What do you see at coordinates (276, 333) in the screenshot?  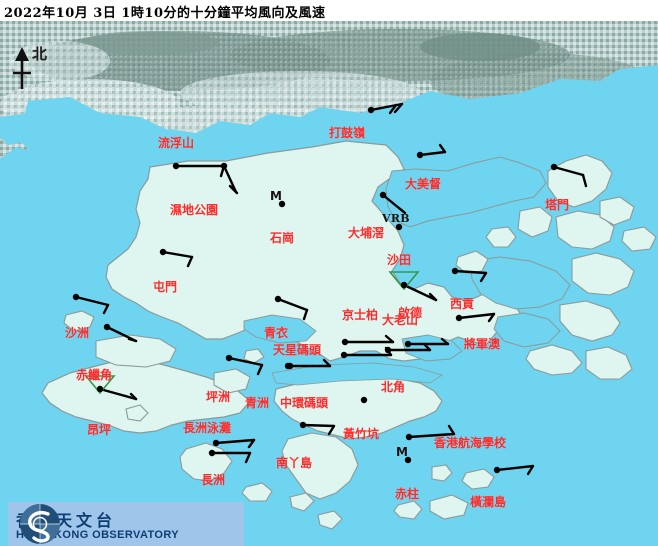 I see `station-label-tsing-yi: 青衣` at bounding box center [276, 333].